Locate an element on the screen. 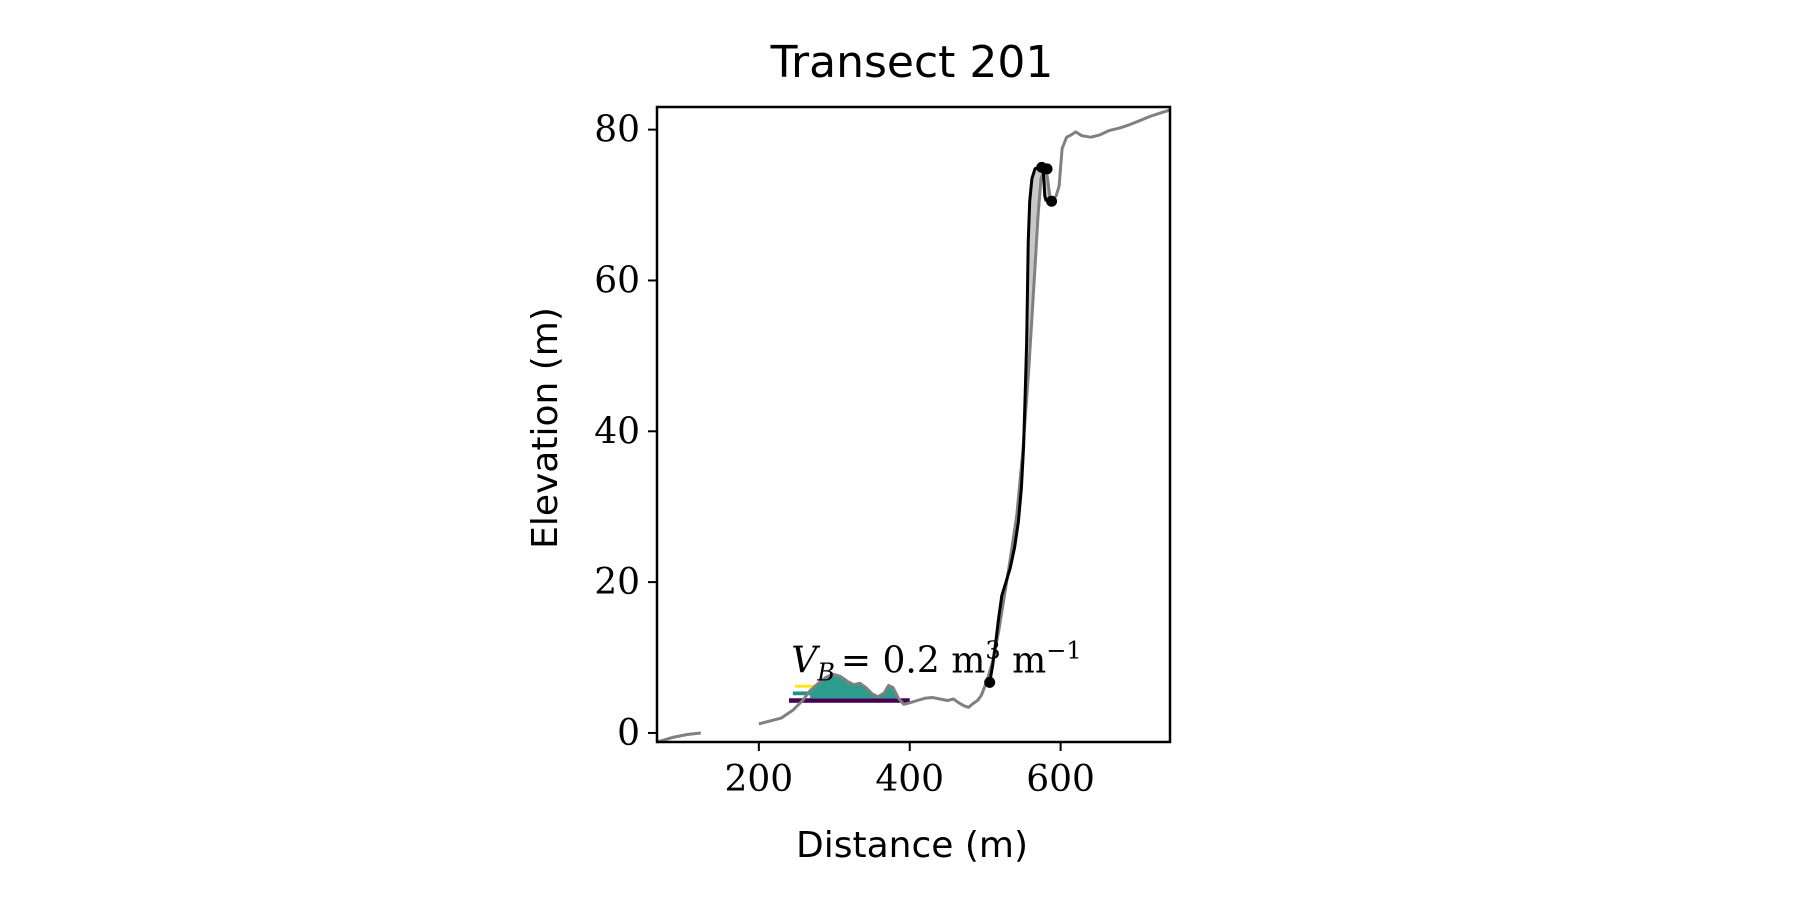 This screenshot has height=900, width=1800. annotation-exp1: 3 is located at coordinates (992, 651).